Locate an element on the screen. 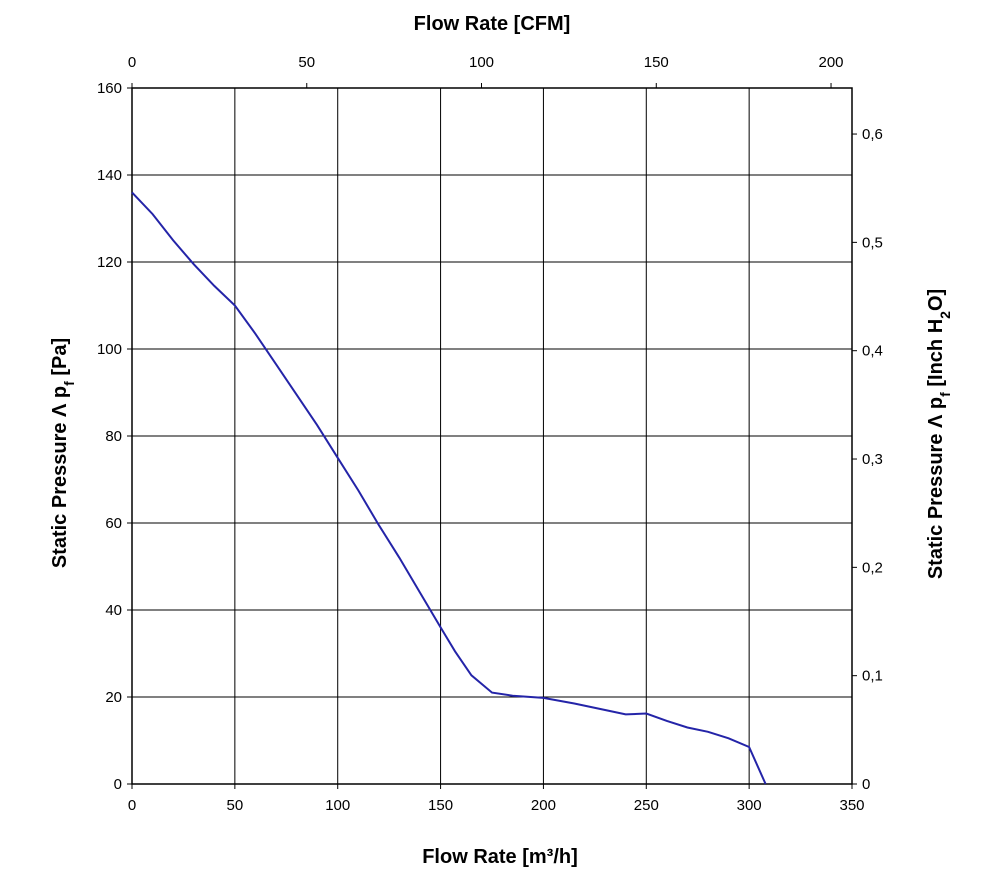 Image resolution: width=1000 pixels, height=886 pixels. bottom-axis-title: Flow Rate [m³/h] is located at coordinates (500, 857).